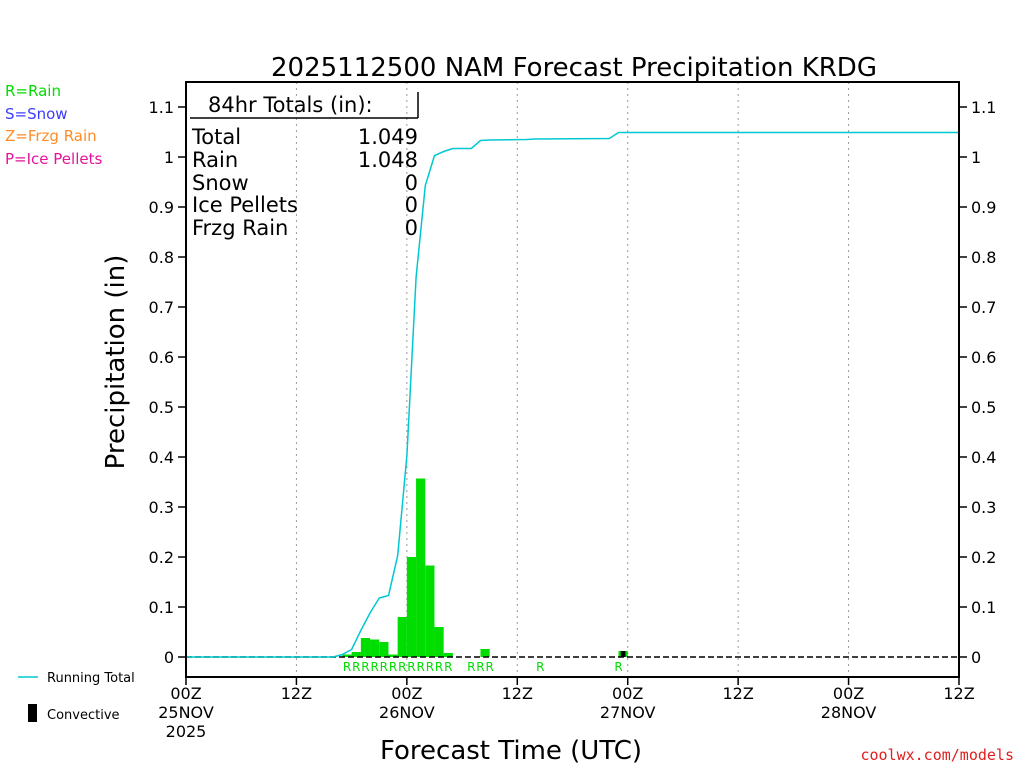 This screenshot has height=768, width=1024. Describe the element at coordinates (983, 557) in the screenshot. I see `y-tick-label-right: 0.2` at that location.